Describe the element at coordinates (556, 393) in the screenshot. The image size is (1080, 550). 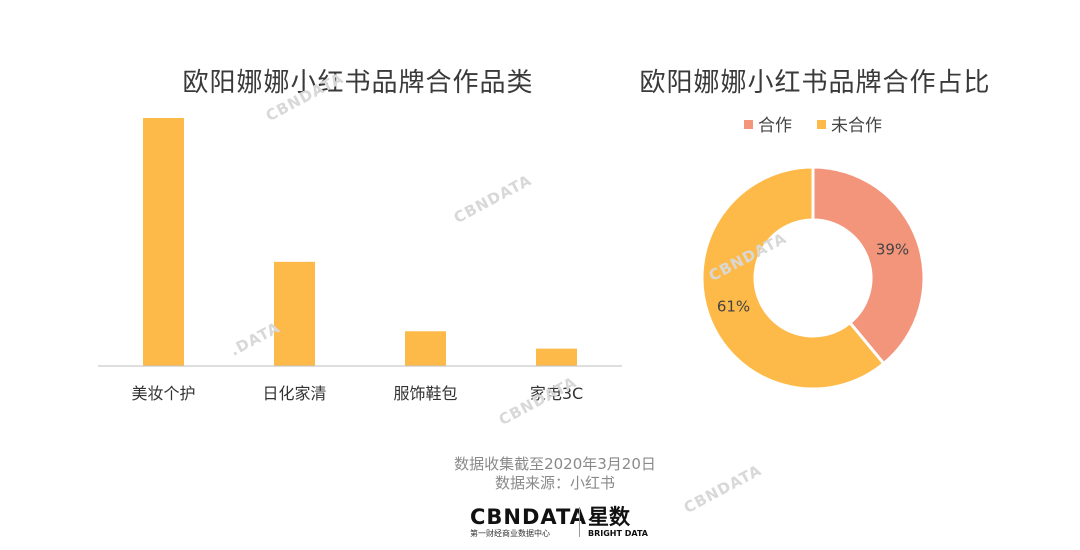
I see `x-tick-label: 家电3C` at that location.